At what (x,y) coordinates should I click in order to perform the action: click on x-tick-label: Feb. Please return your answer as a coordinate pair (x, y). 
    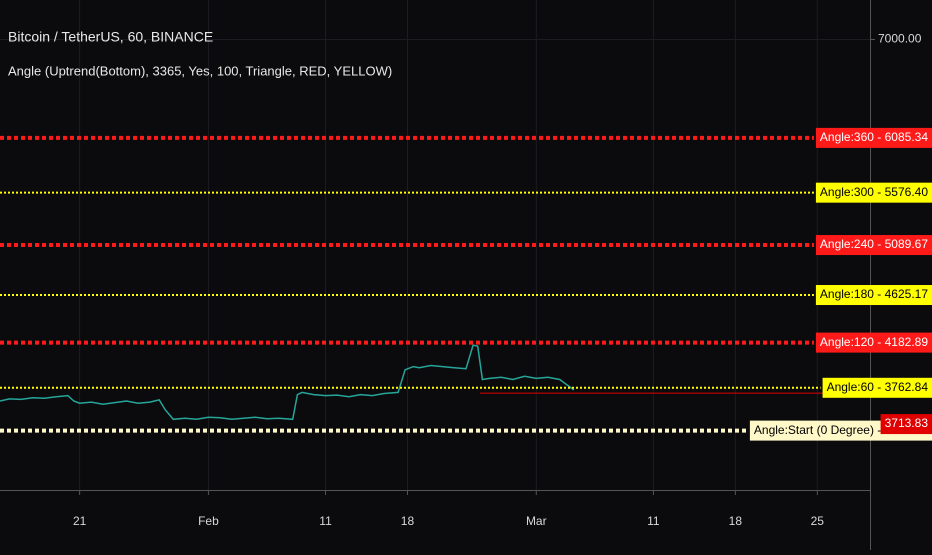
    Looking at the image, I should click on (208, 521).